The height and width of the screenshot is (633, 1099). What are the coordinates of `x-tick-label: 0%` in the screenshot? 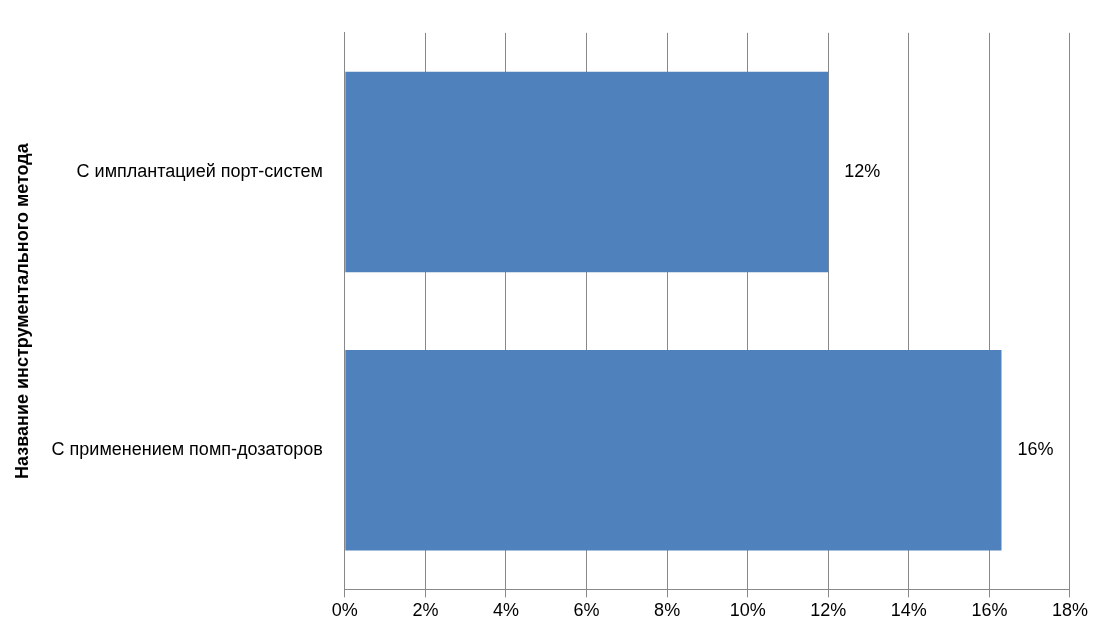 It's located at (344, 610).